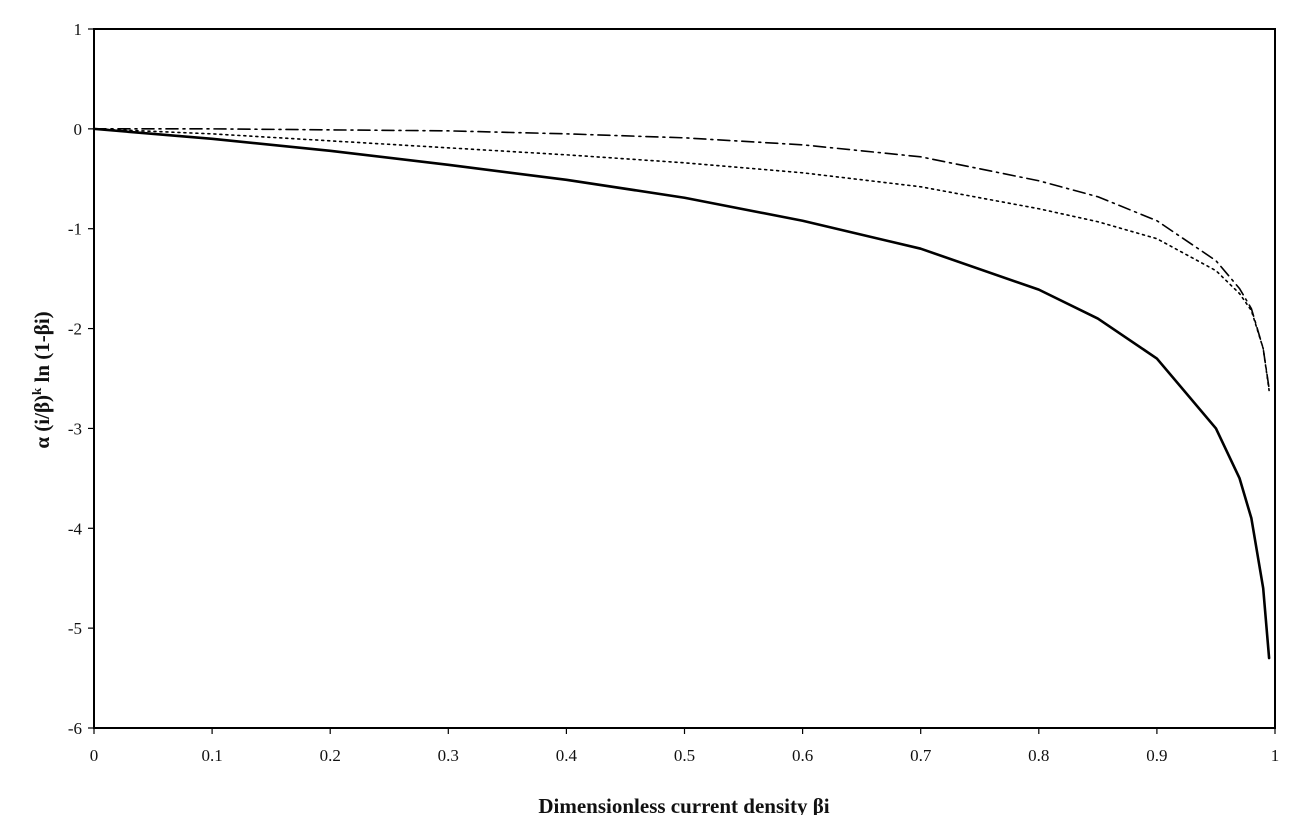  I want to click on x-tick-label: 0.1, so click(211, 755).